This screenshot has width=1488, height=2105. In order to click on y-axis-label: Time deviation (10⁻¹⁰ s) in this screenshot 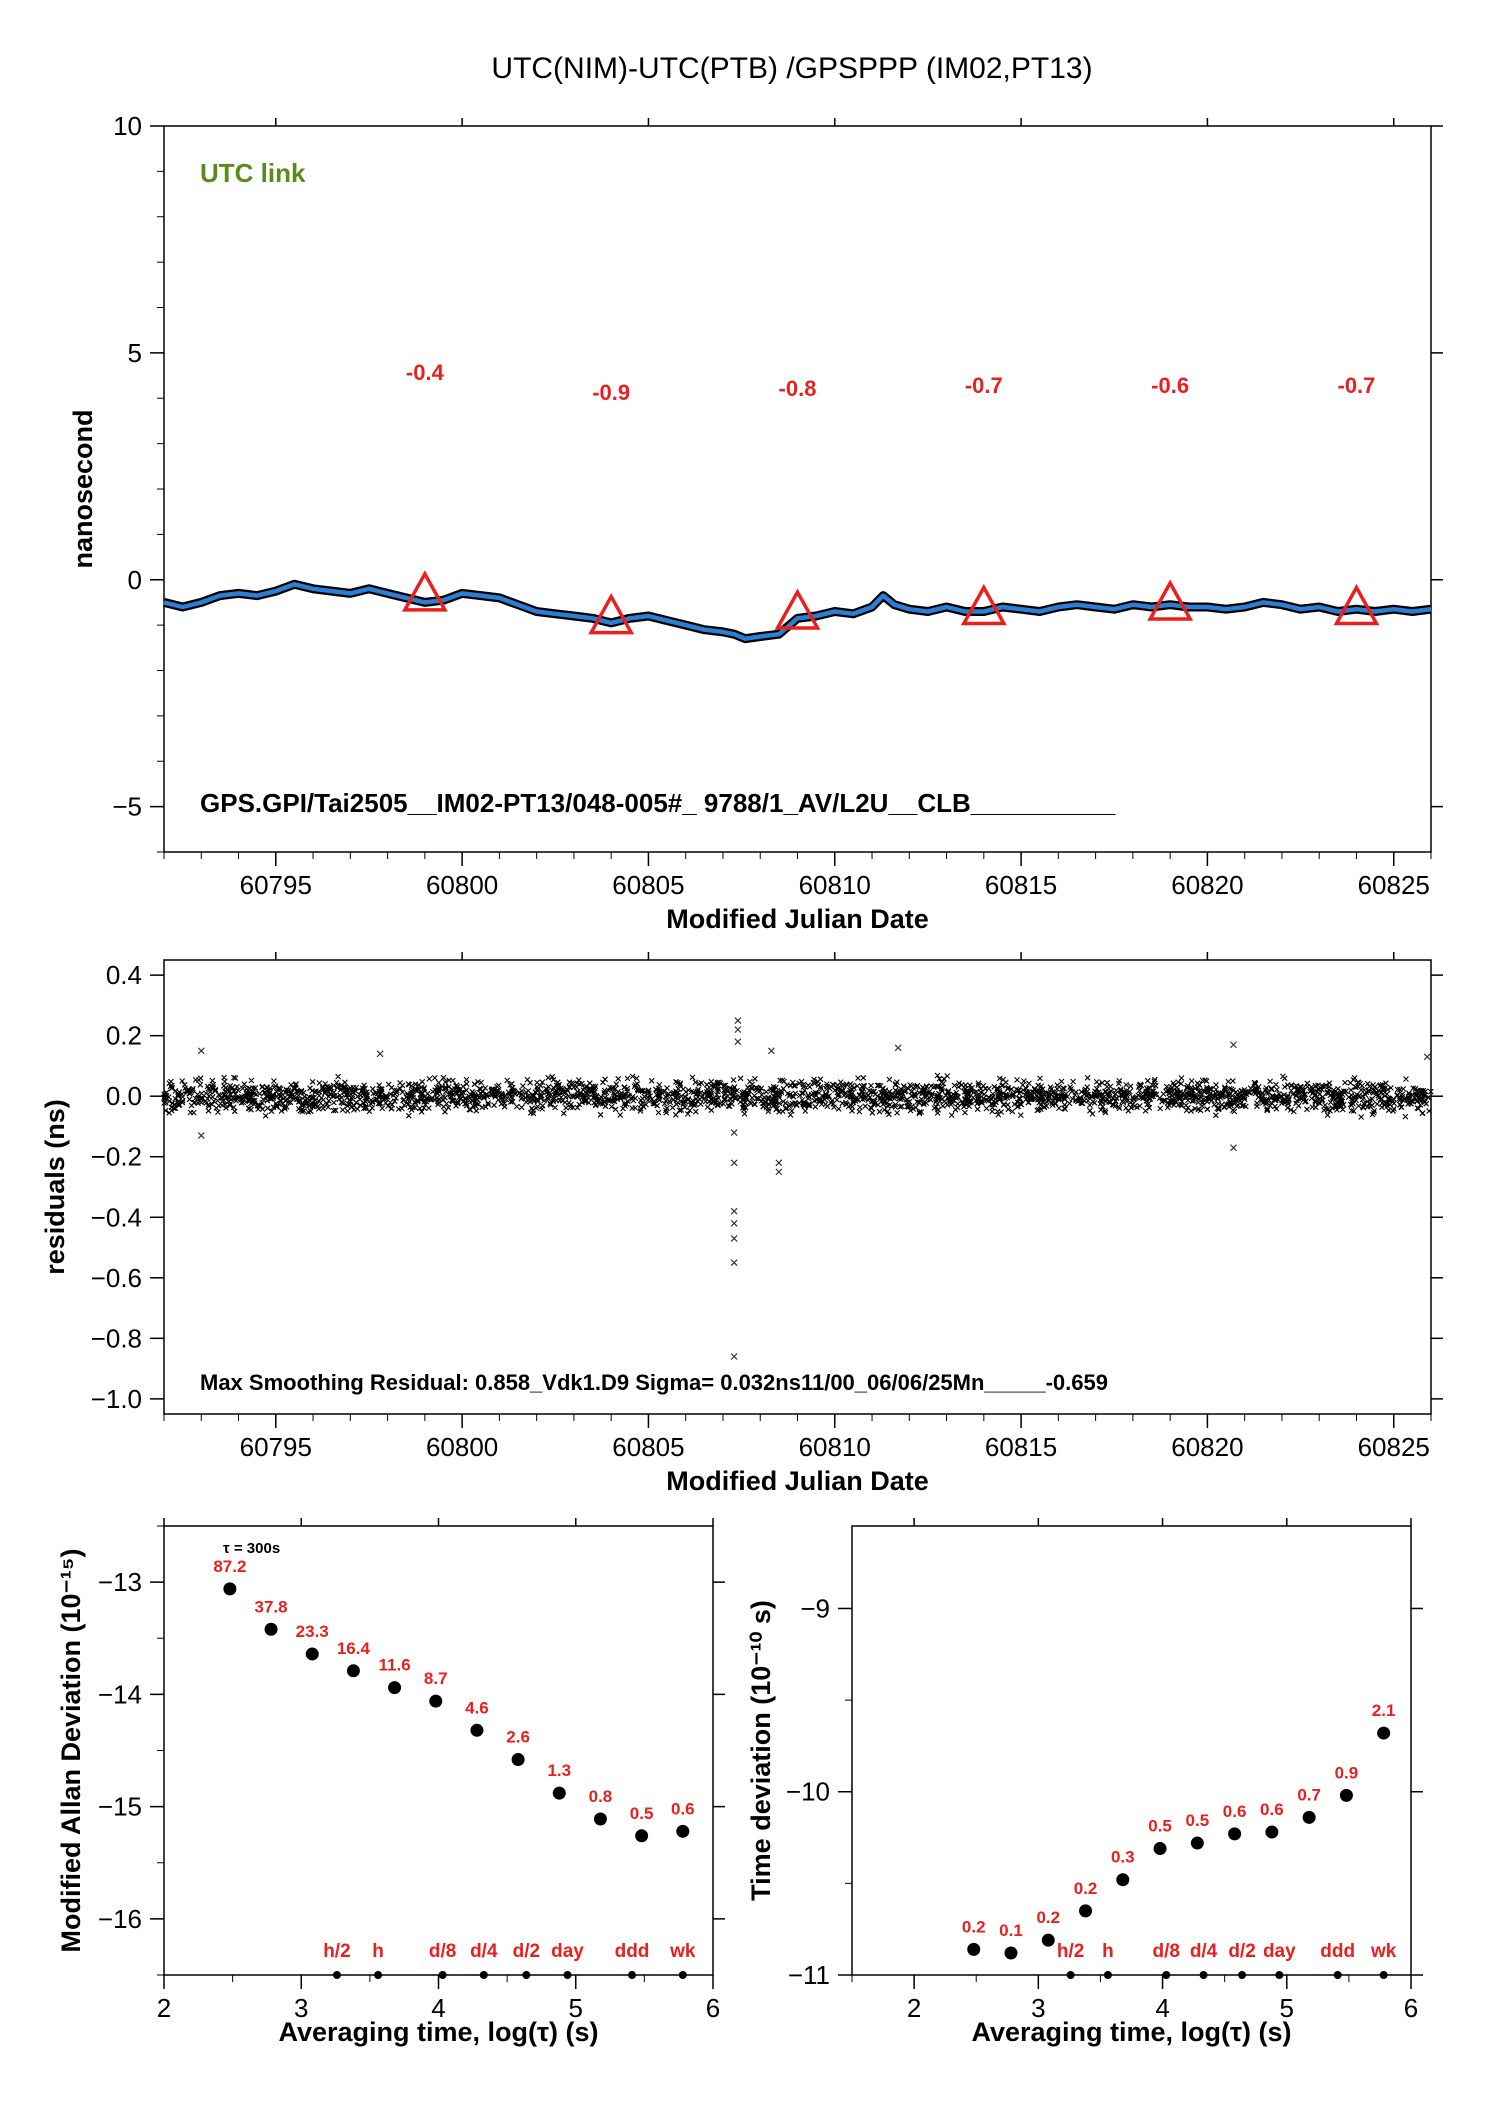, I will do `click(761, 1750)`.